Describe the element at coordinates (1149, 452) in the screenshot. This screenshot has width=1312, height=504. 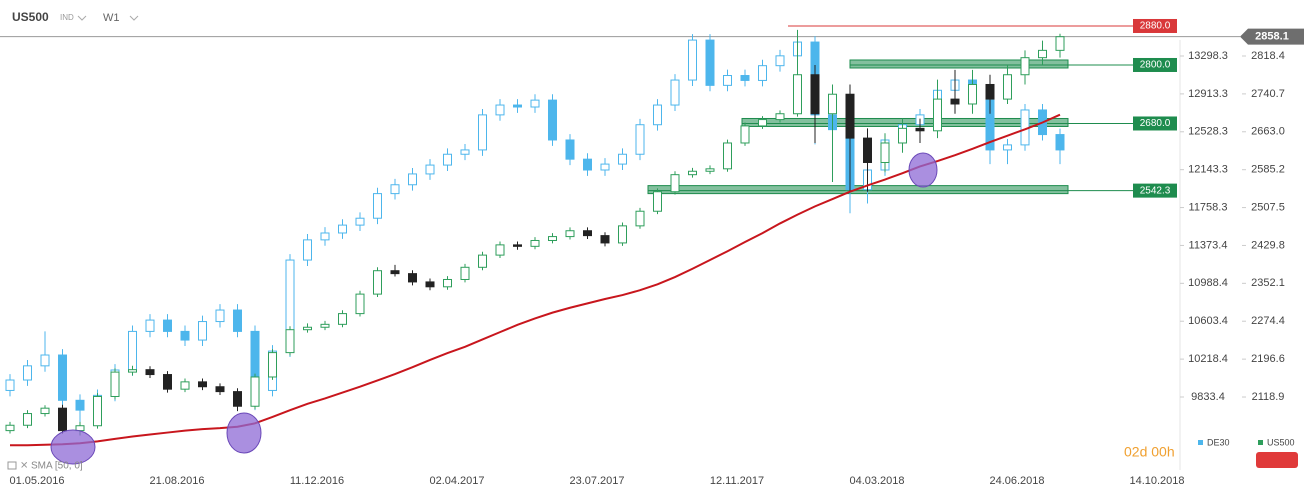
I see `countdown: 02d 00h` at that location.